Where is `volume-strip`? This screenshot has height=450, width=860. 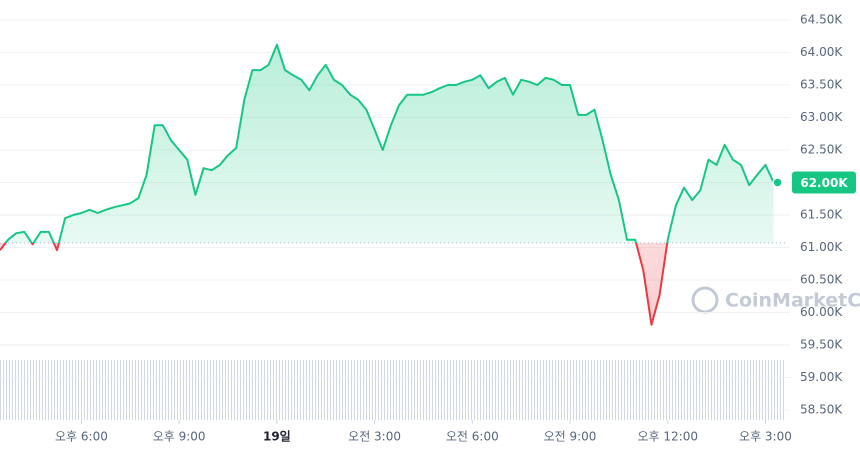 volume-strip is located at coordinates (392, 390).